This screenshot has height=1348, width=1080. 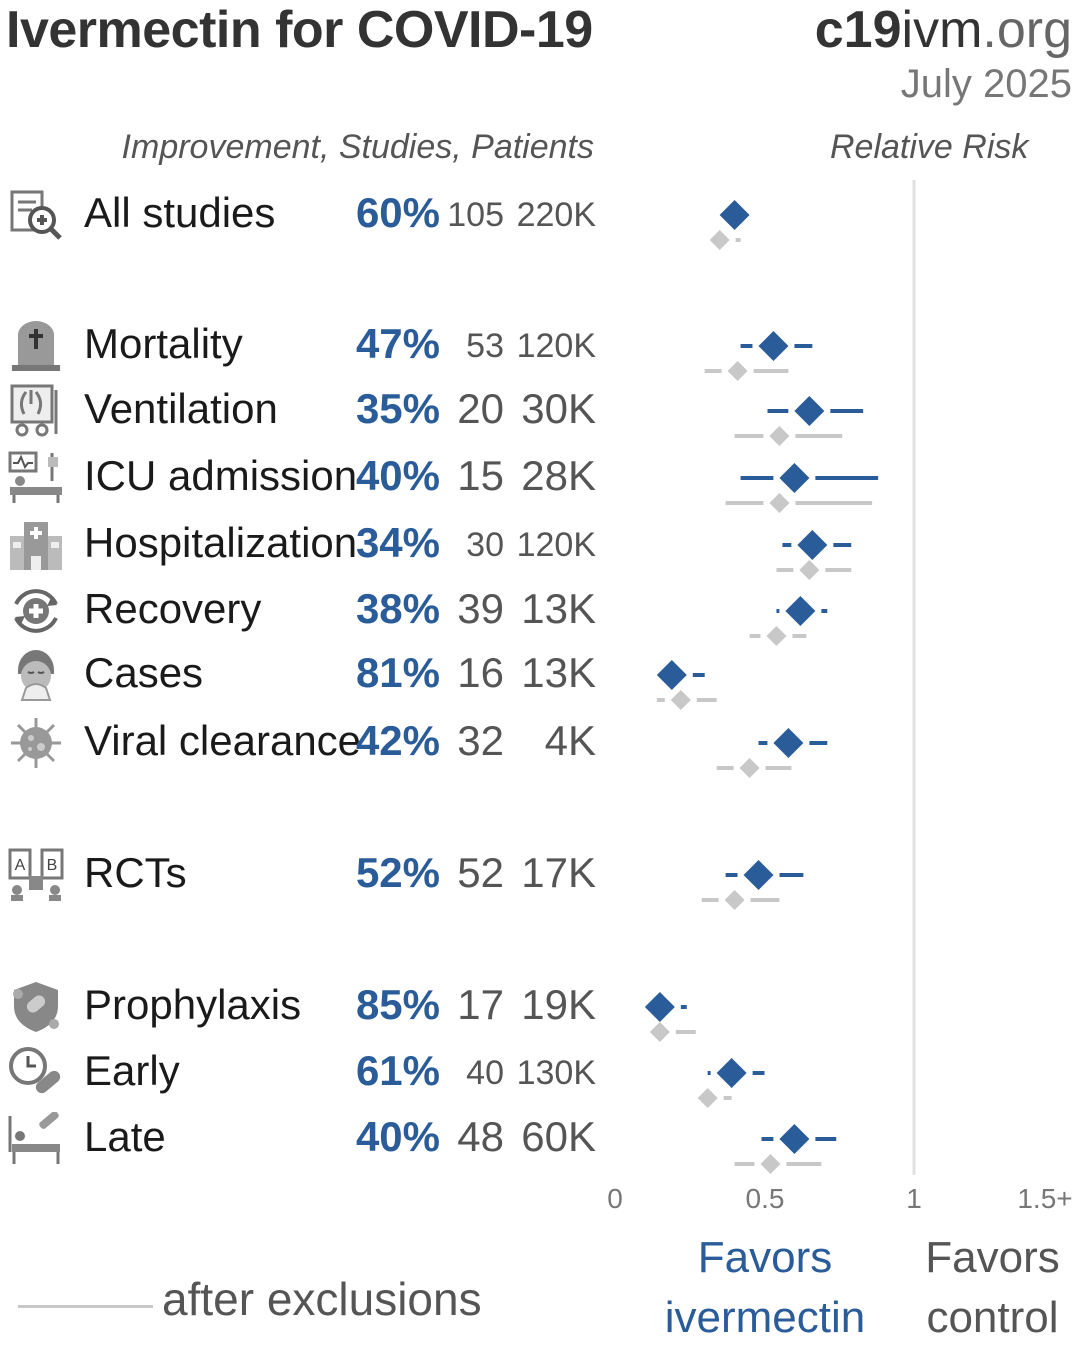 What do you see at coordinates (36, 215) in the screenshot?
I see `study-search-icon` at bounding box center [36, 215].